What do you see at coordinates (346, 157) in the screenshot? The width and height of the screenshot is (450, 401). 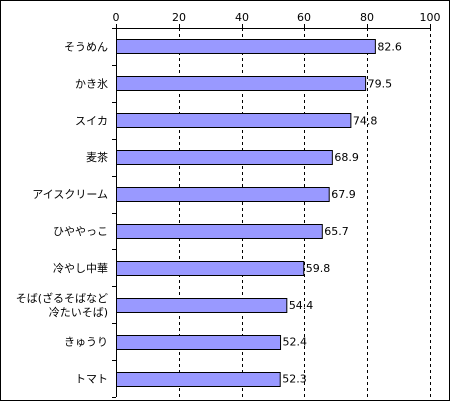 I see `data-label: 68.9` at bounding box center [346, 157].